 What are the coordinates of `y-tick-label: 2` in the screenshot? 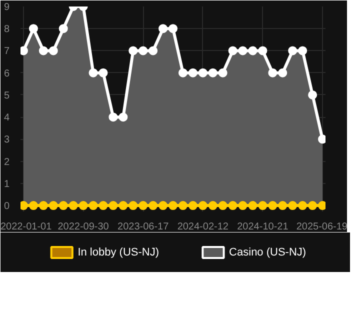 It's located at (7, 162).